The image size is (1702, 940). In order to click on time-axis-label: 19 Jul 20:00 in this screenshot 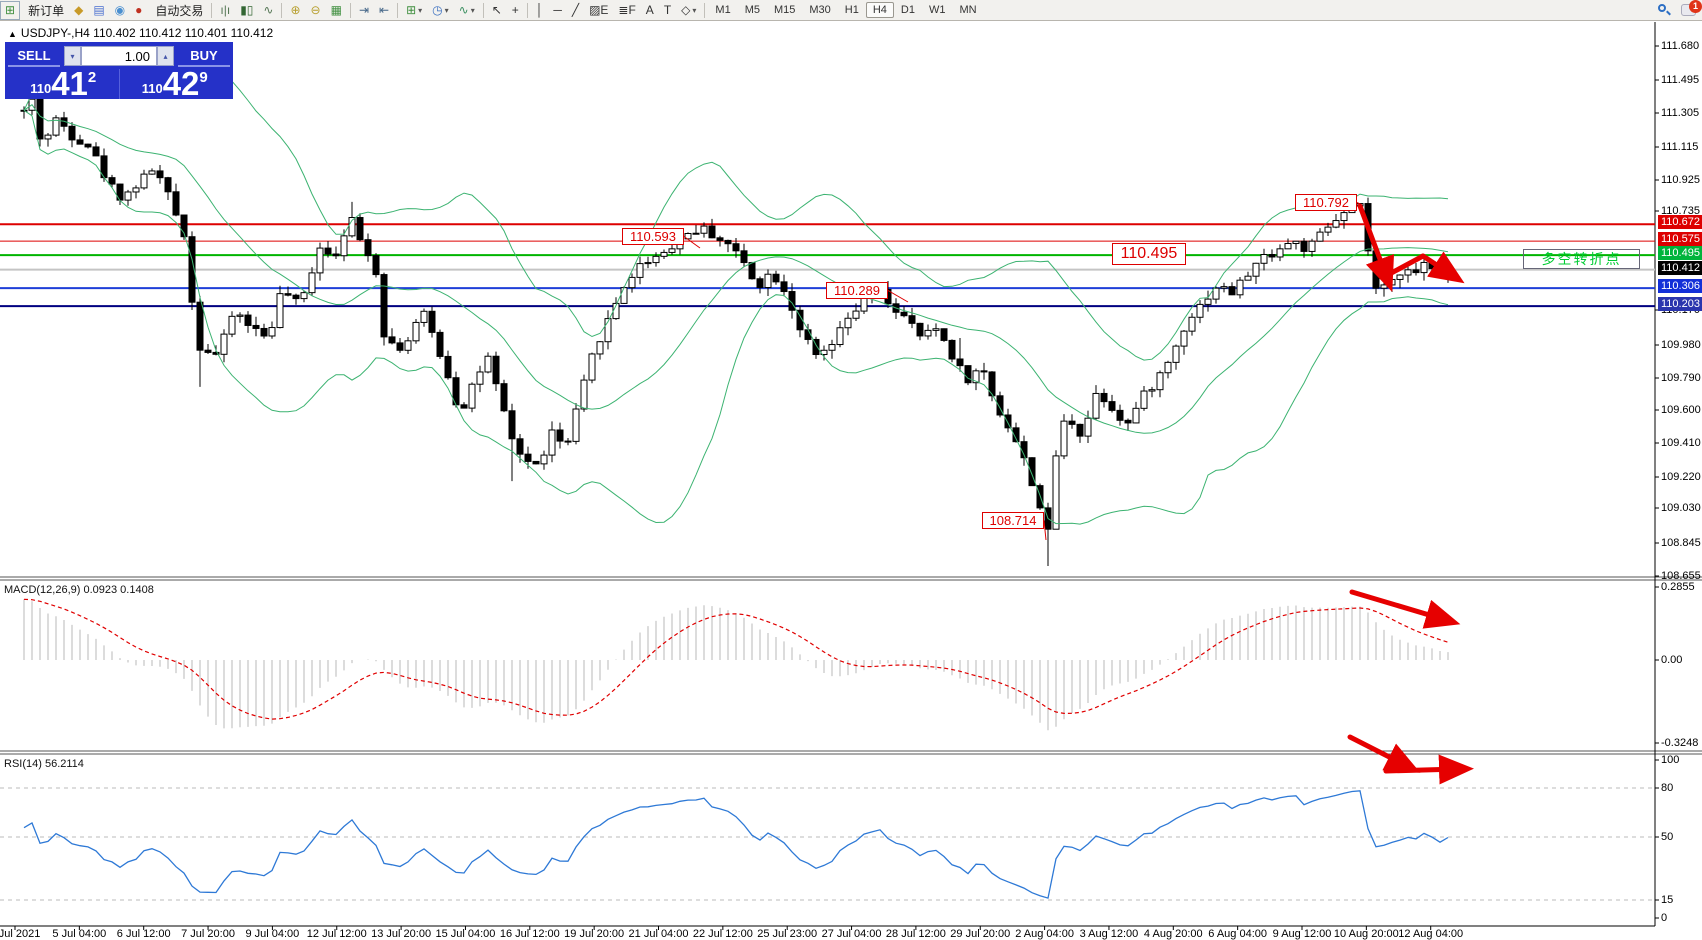, I will do `click(594, 934)`.